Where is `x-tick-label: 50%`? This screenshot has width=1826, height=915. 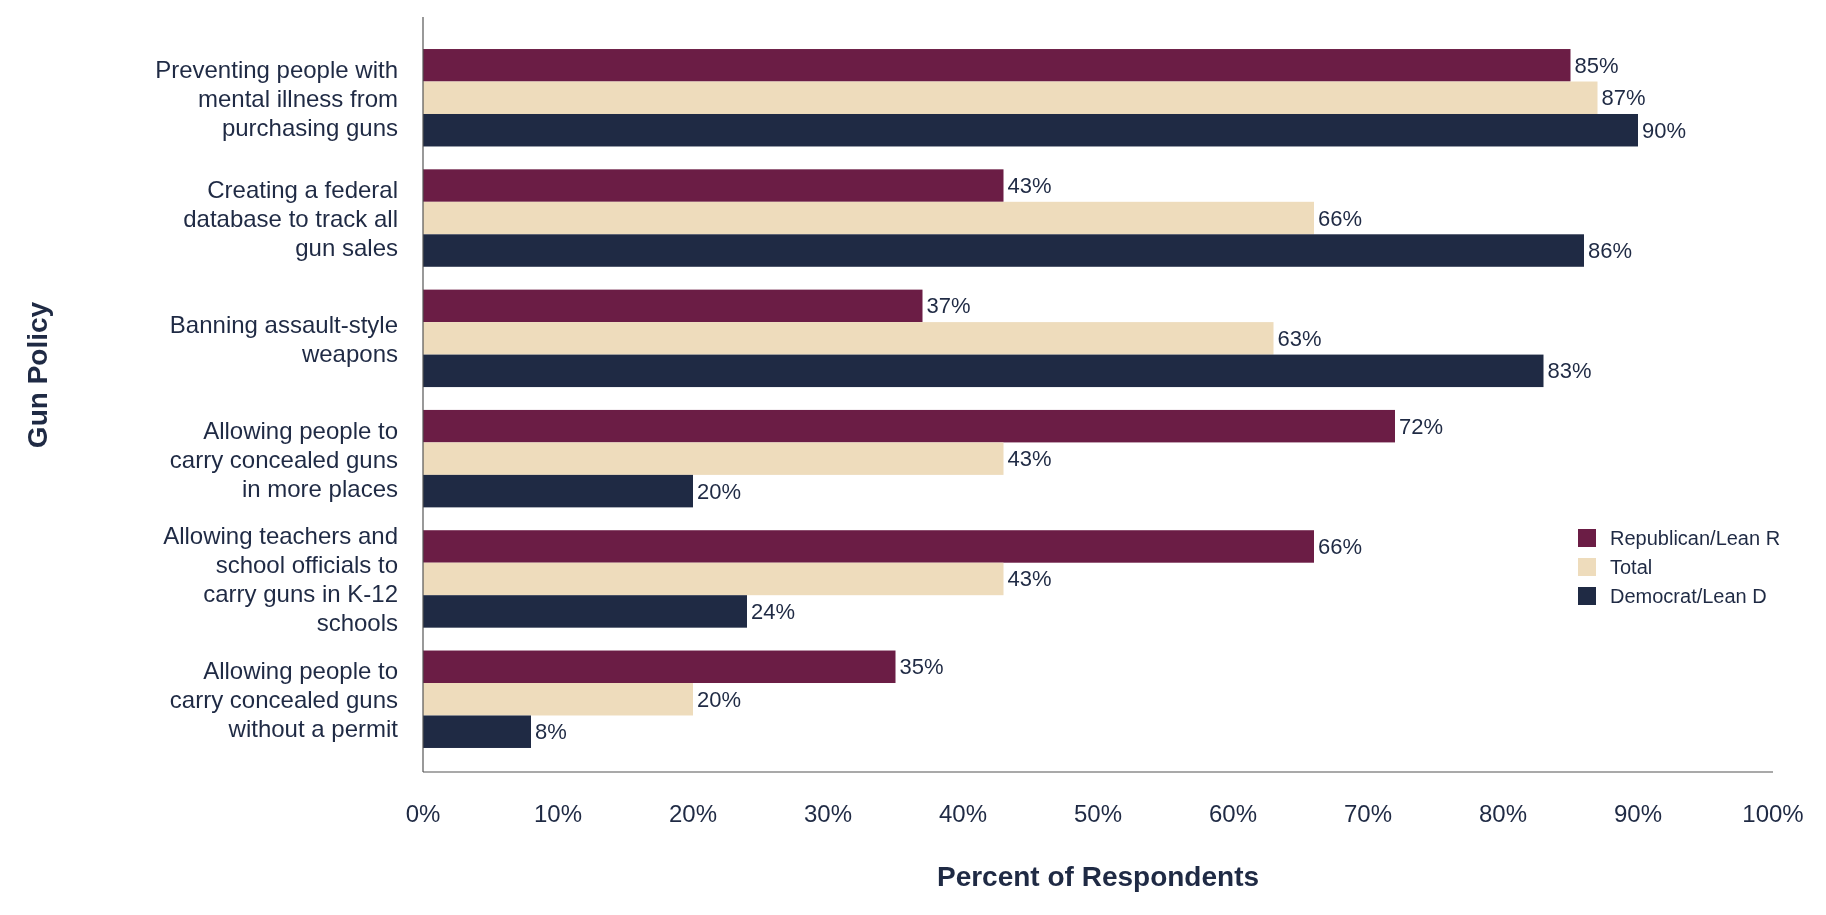
x-tick-label: 50% is located at coordinates (1098, 813).